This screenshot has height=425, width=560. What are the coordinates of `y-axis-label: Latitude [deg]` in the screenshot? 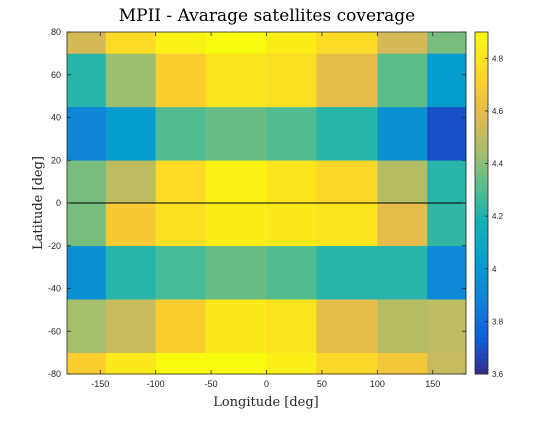 It's located at (38, 203).